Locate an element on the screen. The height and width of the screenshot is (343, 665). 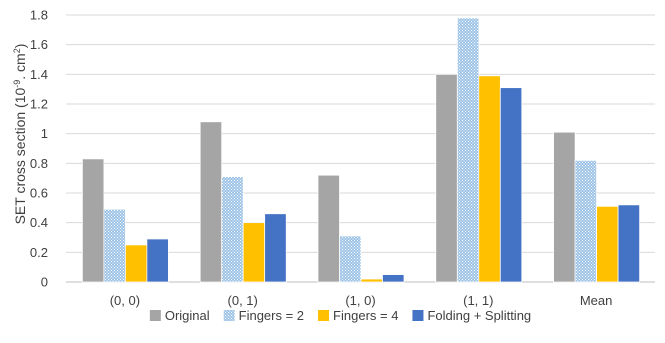
y-tick-label: 1.6 is located at coordinates (39, 44).